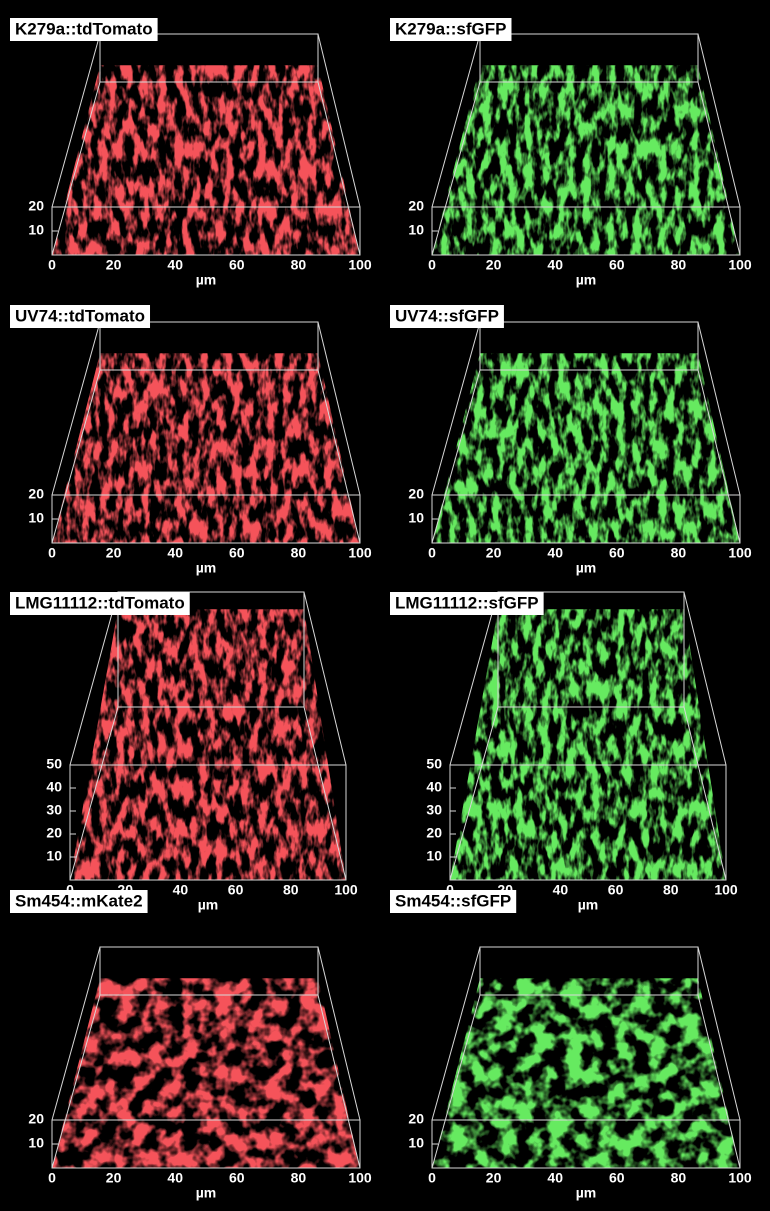 This screenshot has width=770, height=1211. What do you see at coordinates (79, 900) in the screenshot?
I see `panel-label: Sm454::mKate2` at bounding box center [79, 900].